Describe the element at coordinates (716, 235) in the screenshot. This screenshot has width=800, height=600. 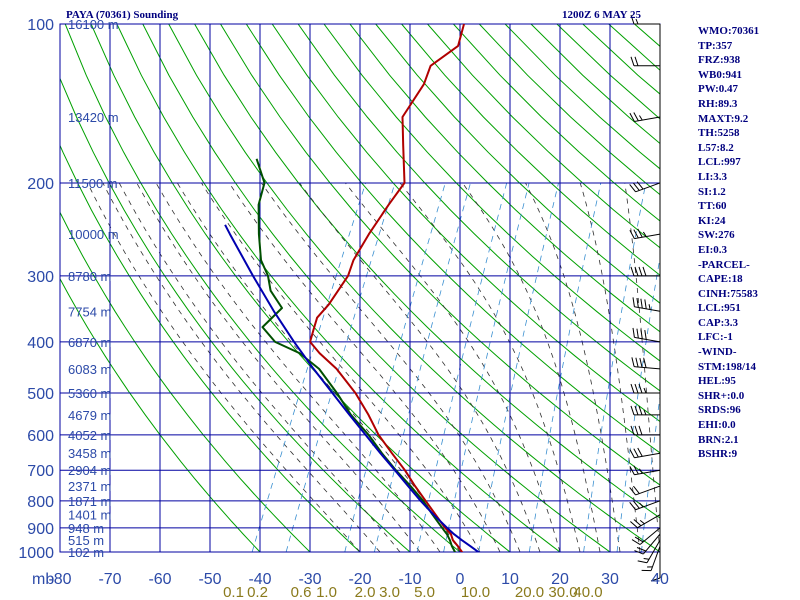
I see `stability-index-item: SW:276` at that location.